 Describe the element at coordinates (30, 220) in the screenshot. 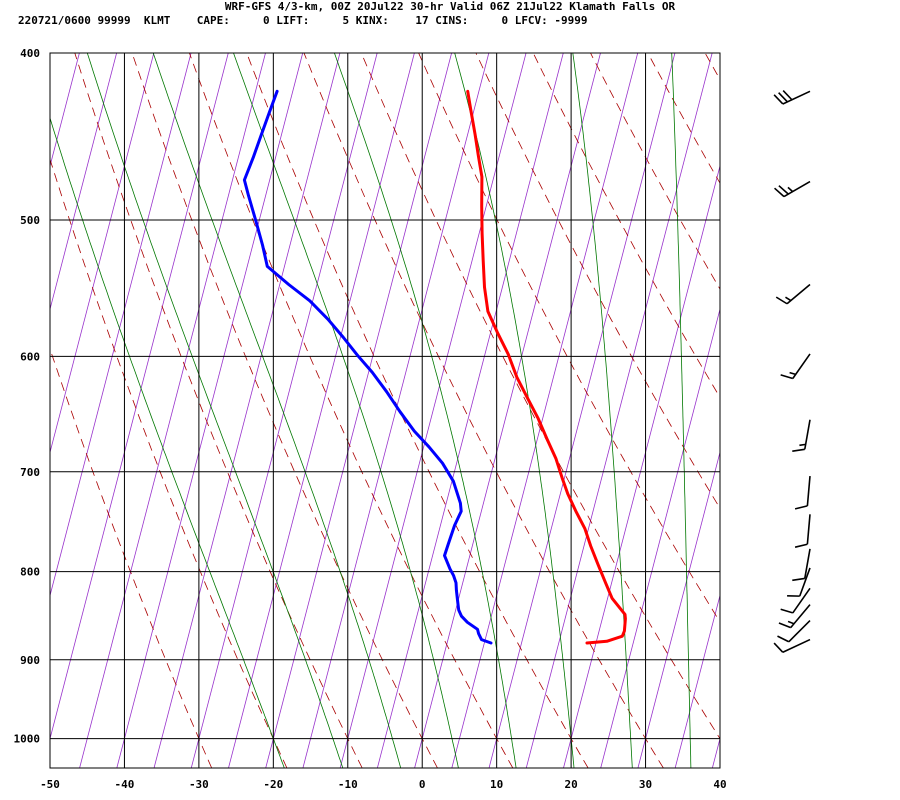

I see `y-tick-label: 500` at that location.